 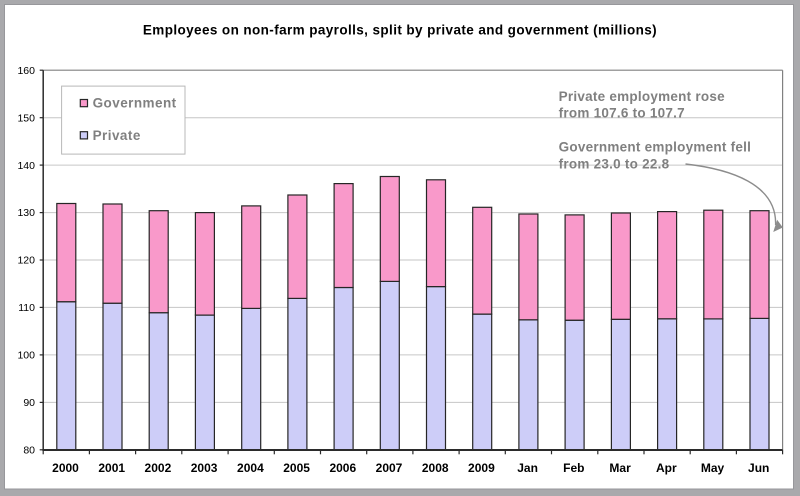 I want to click on svg-text: Jan, so click(x=527, y=468).